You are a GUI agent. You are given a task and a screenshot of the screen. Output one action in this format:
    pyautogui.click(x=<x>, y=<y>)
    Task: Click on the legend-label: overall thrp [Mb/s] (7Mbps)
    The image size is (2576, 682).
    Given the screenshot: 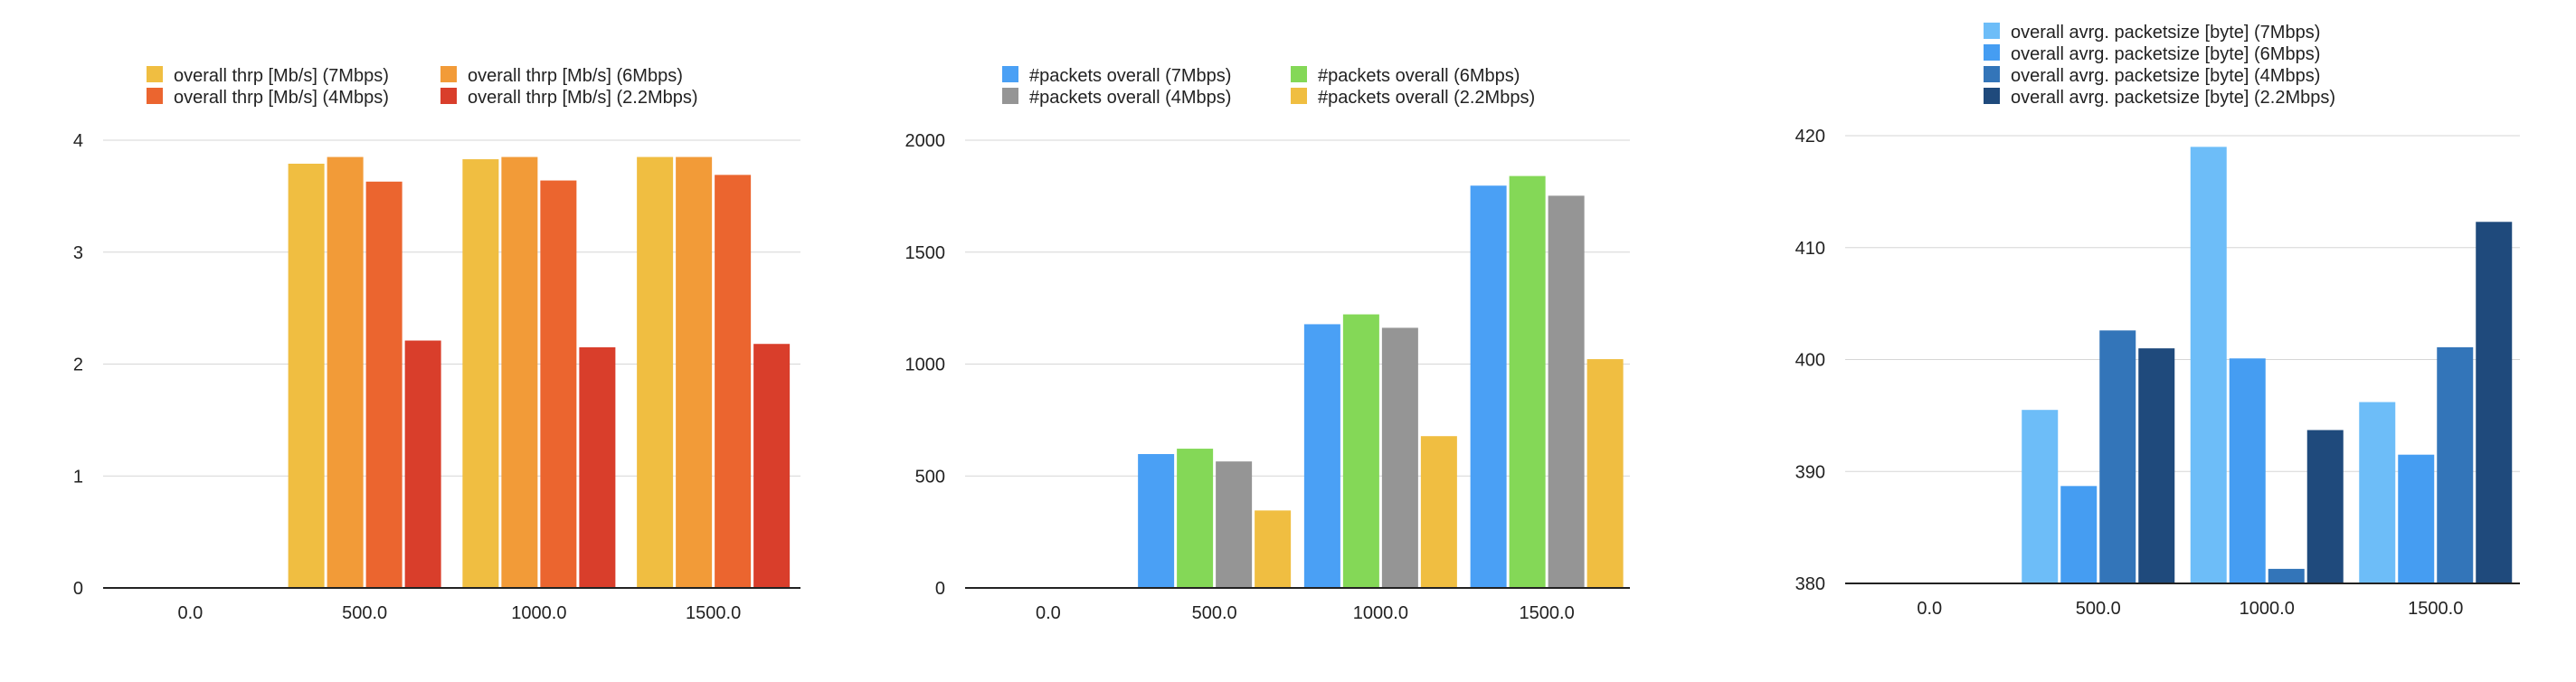 What is the action you would take?
    pyautogui.click(x=281, y=76)
    